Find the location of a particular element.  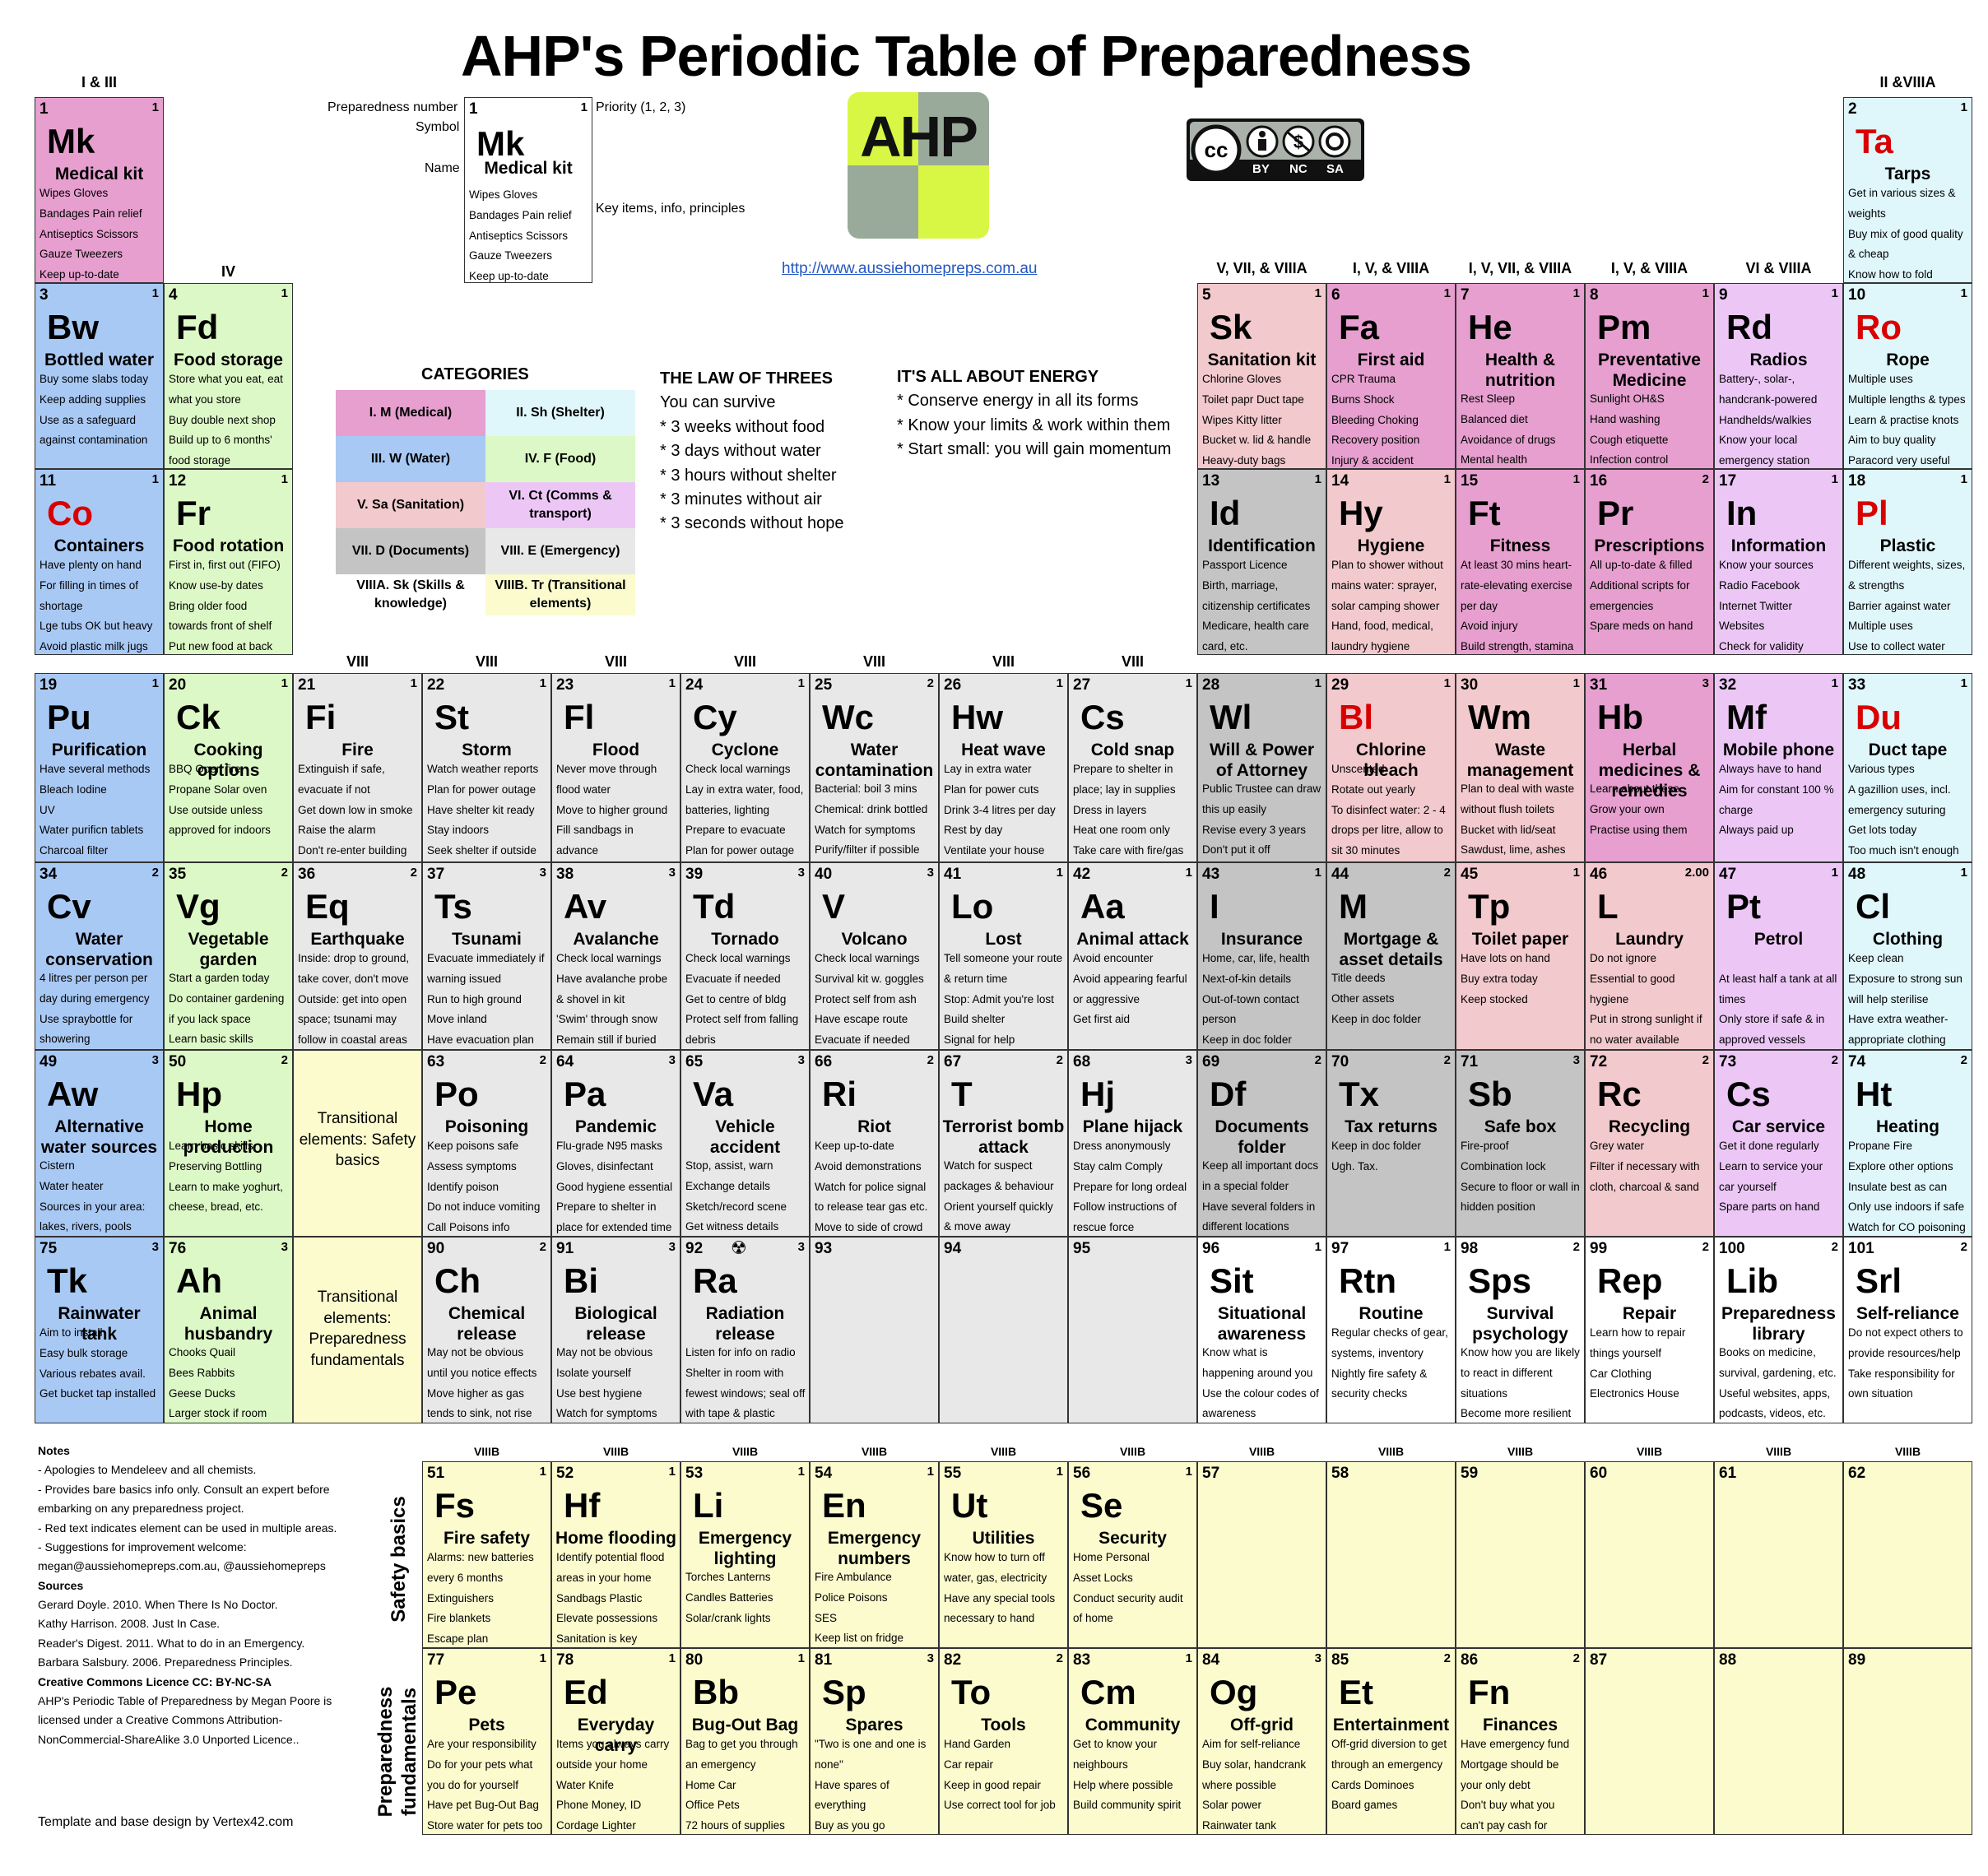

element-number: 8 is located at coordinates (1594, 295).